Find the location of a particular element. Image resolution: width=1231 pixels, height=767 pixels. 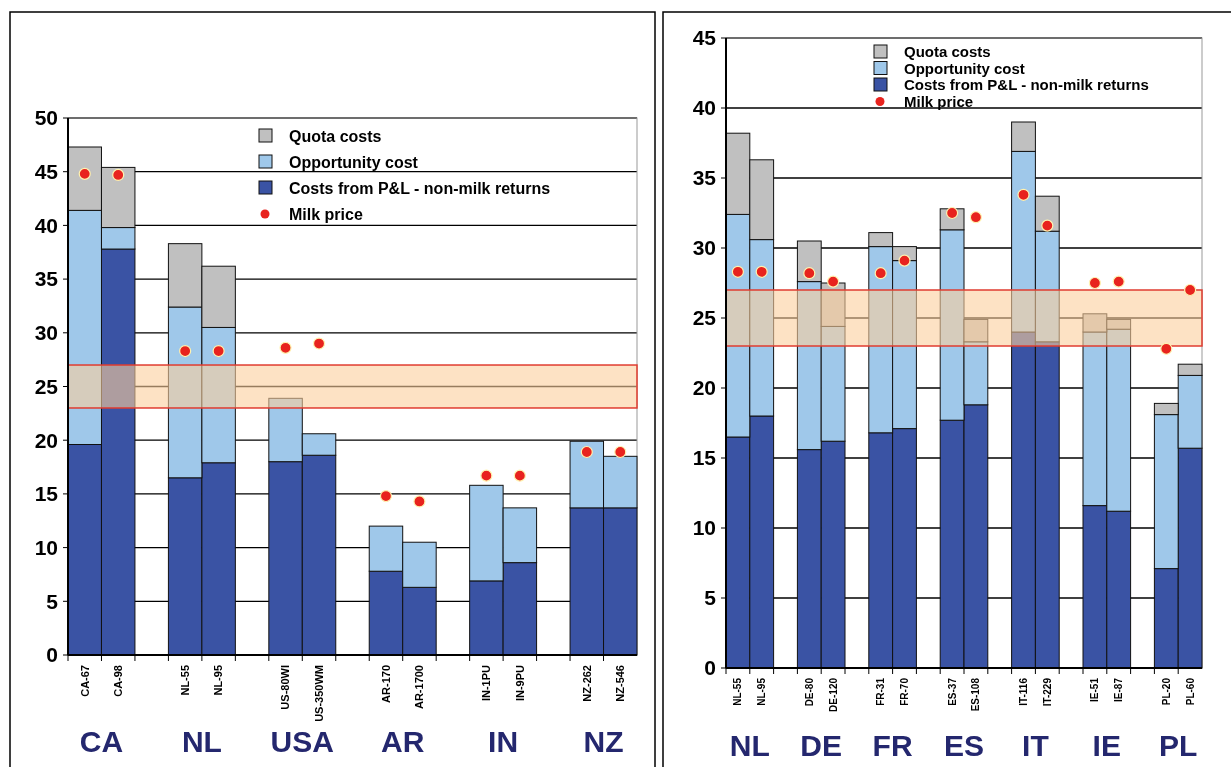

x-tick-label: FR-31 is located at coordinates (881, 691).